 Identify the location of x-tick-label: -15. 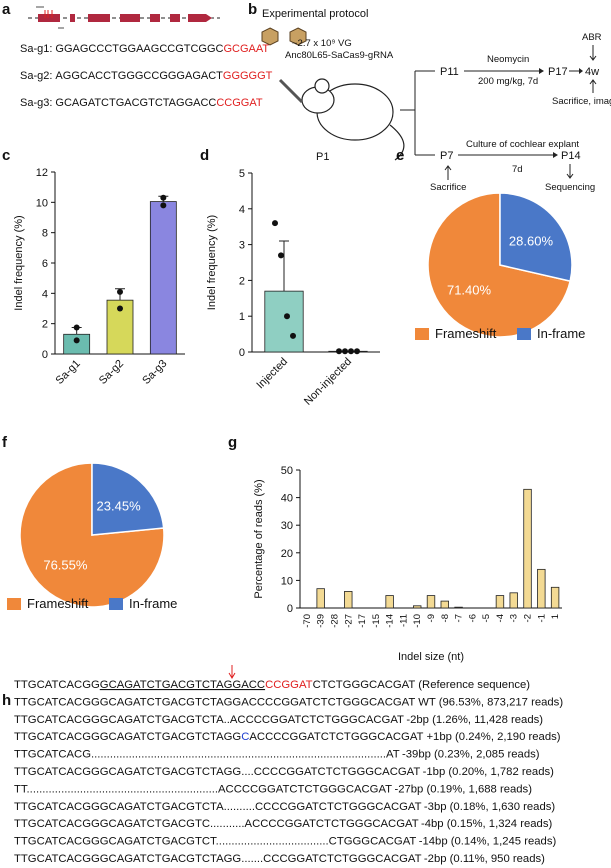
(376, 621).